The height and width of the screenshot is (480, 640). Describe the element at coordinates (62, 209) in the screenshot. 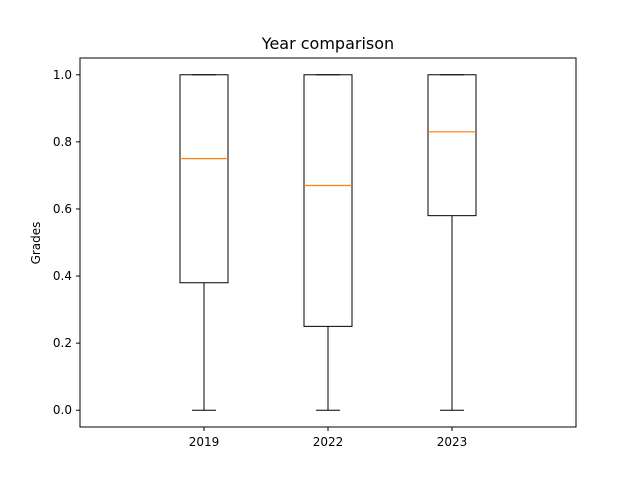

I see `y-tick-label: 0.6` at that location.